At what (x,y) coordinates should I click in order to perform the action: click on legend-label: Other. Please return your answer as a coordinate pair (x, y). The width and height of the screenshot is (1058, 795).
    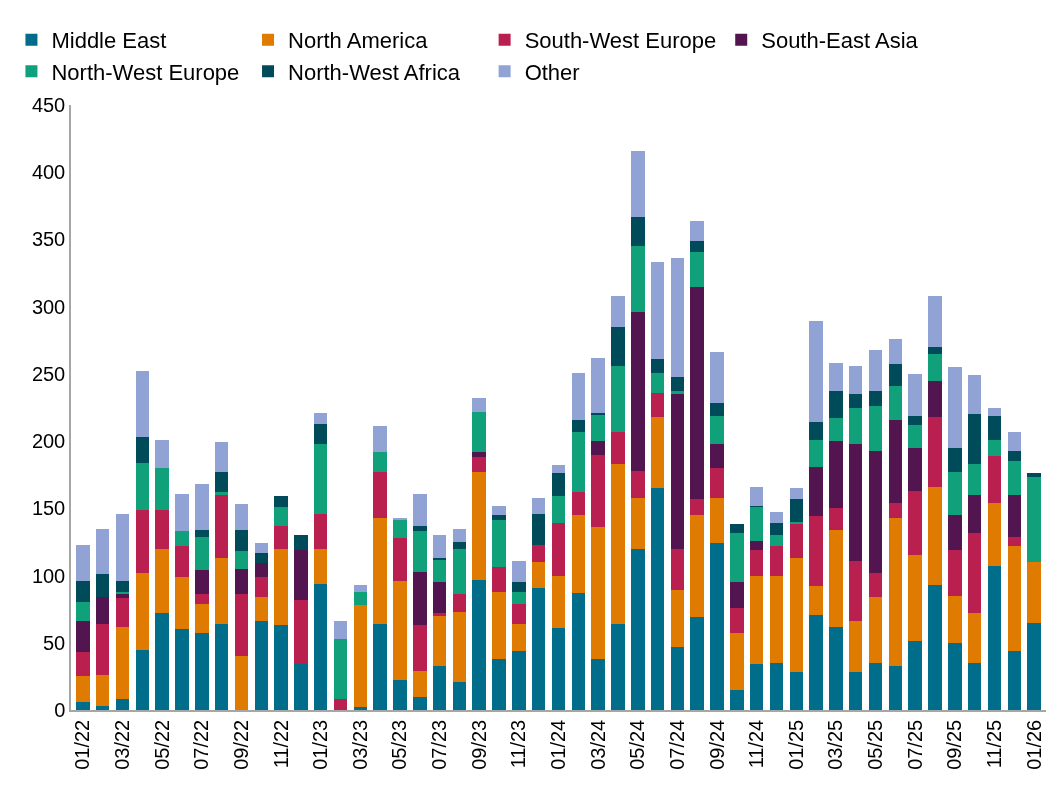
    Looking at the image, I should click on (552, 72).